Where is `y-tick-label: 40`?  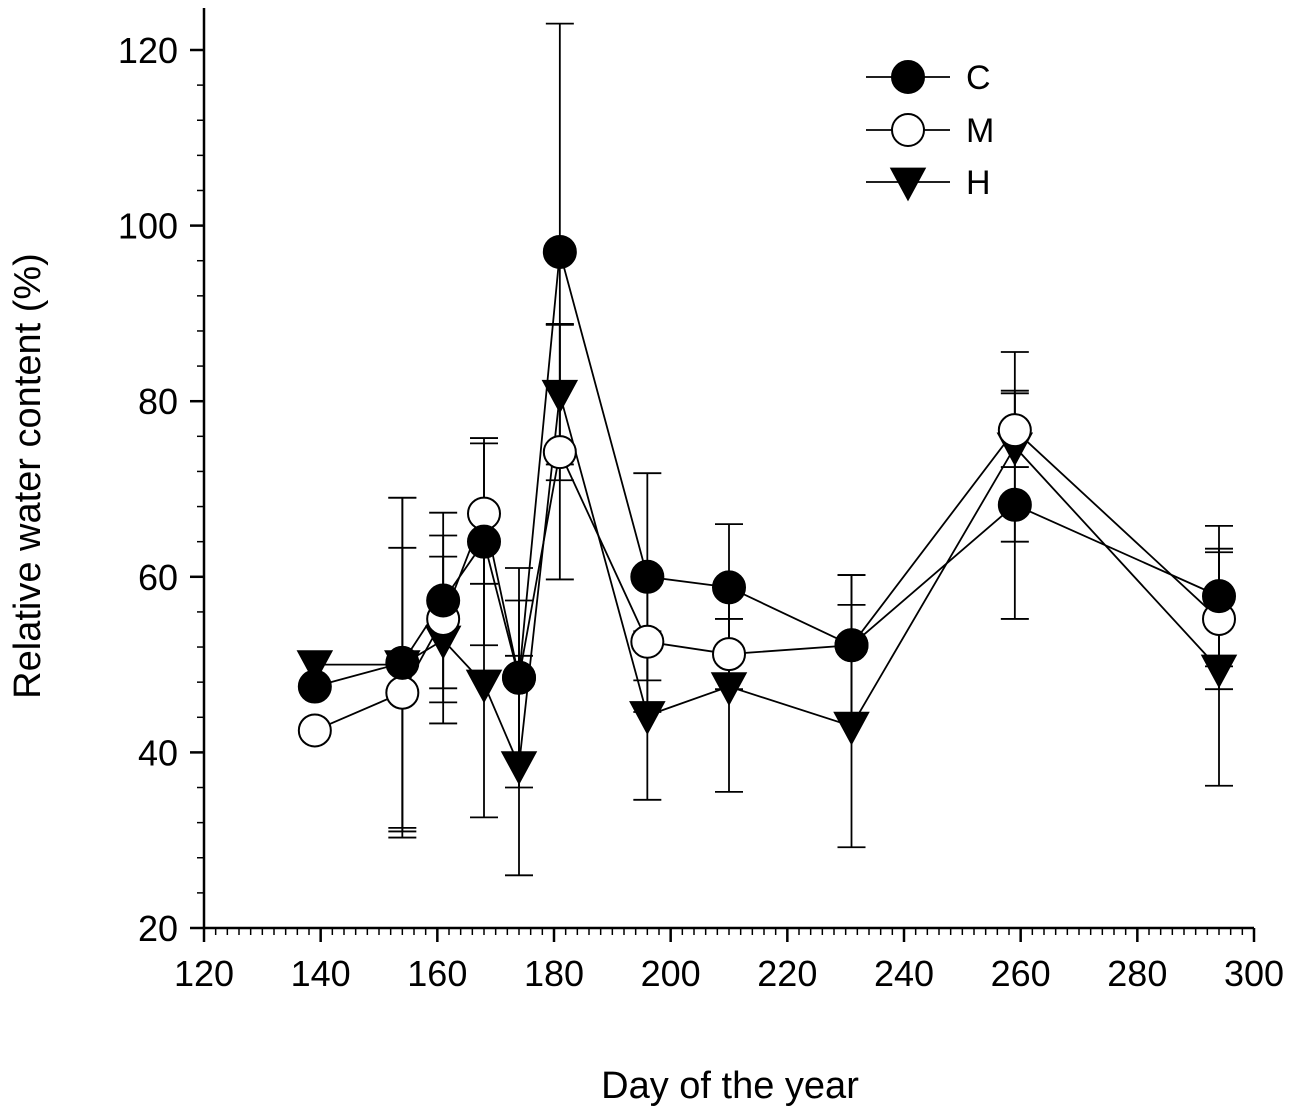
y-tick-label: 40 is located at coordinates (158, 752).